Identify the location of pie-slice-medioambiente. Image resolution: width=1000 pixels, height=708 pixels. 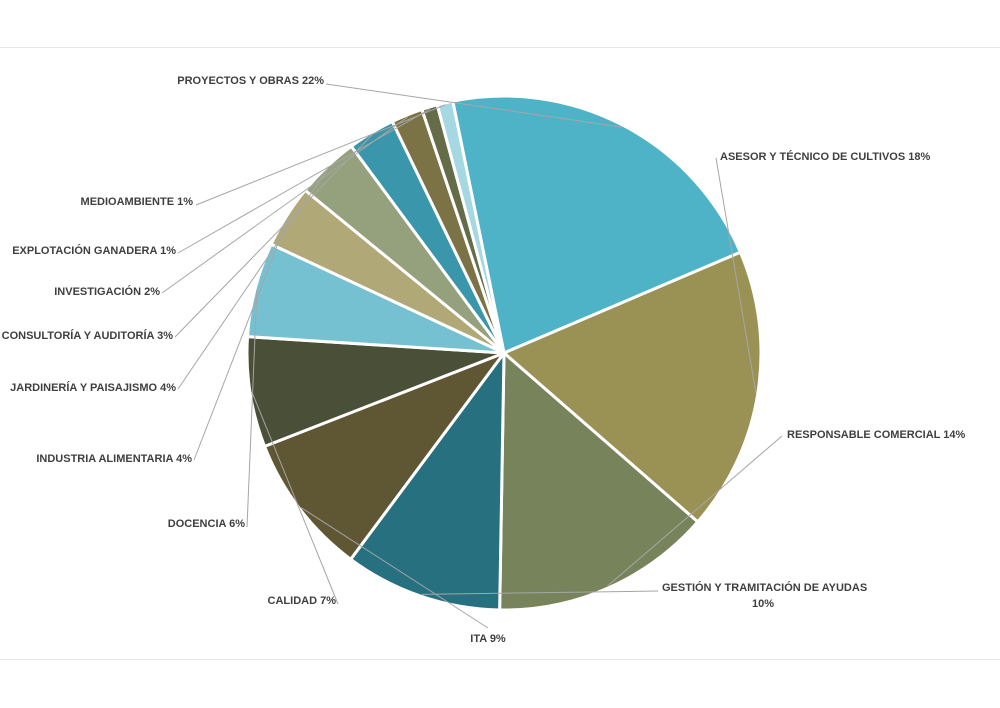
(470, 227).